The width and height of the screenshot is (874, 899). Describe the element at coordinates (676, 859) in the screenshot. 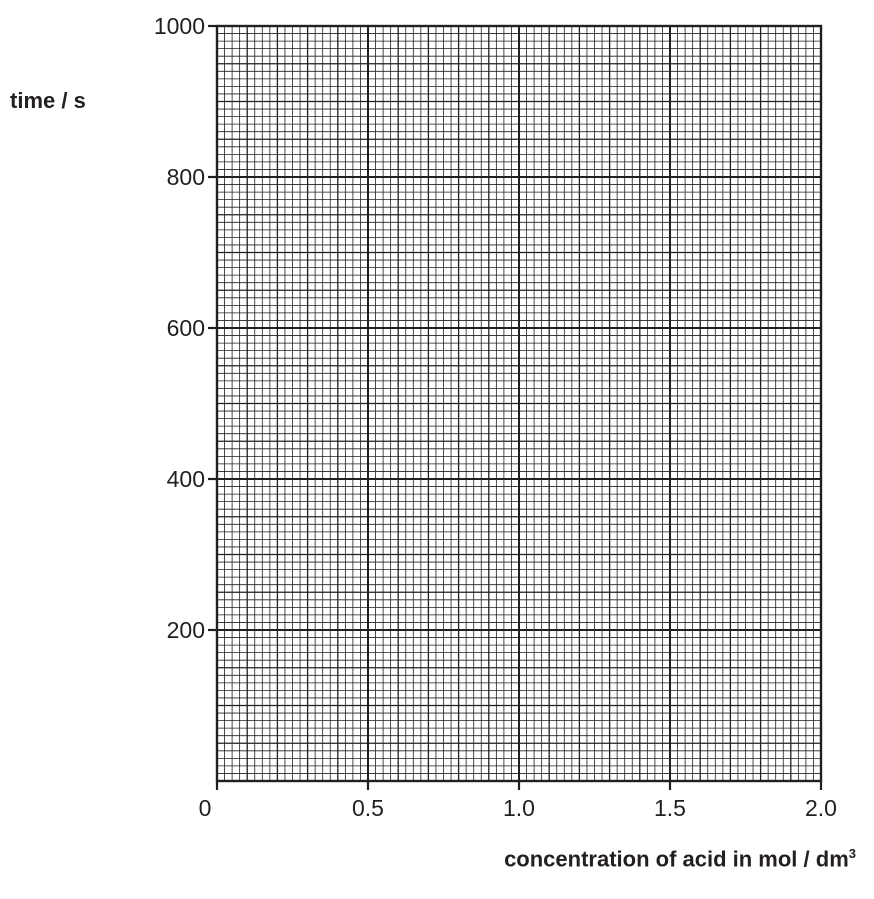

I see `x-axis-label-text: concentration of acid in mol / dm` at that location.